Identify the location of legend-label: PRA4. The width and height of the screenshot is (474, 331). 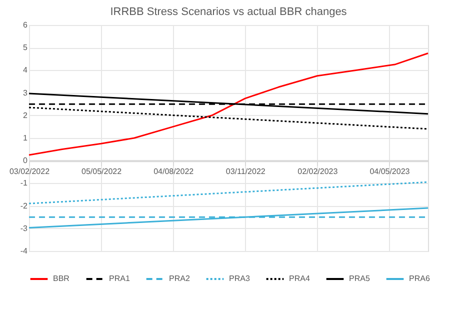
(299, 278).